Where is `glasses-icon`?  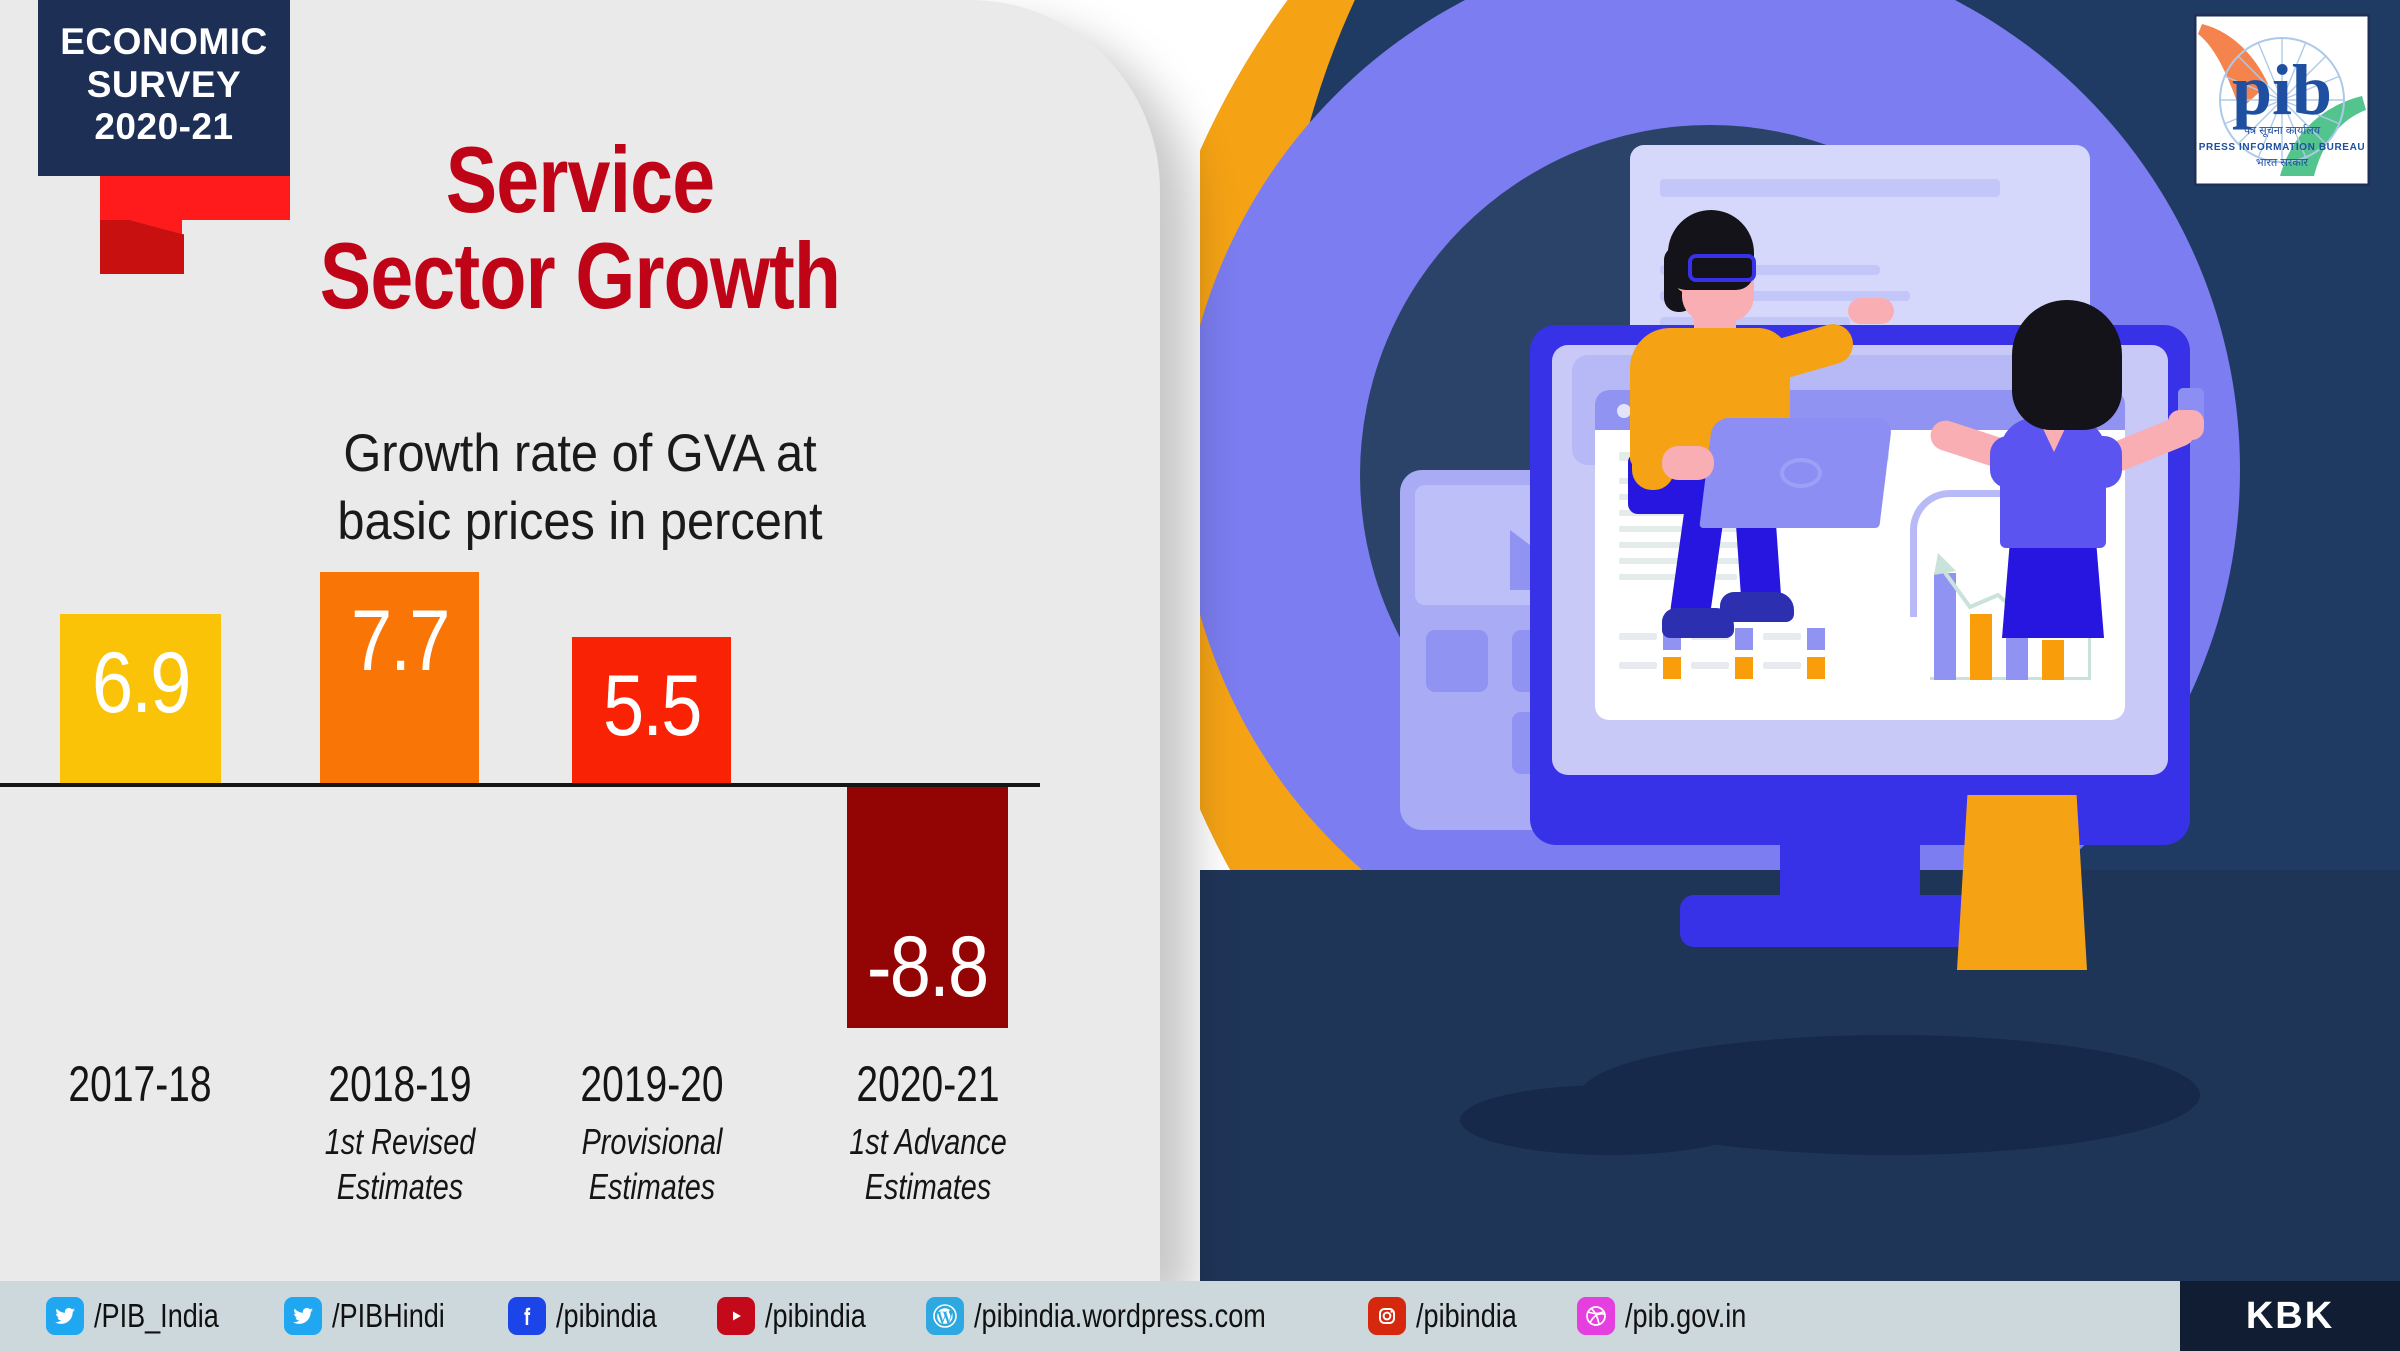
glasses-icon is located at coordinates (1722, 268).